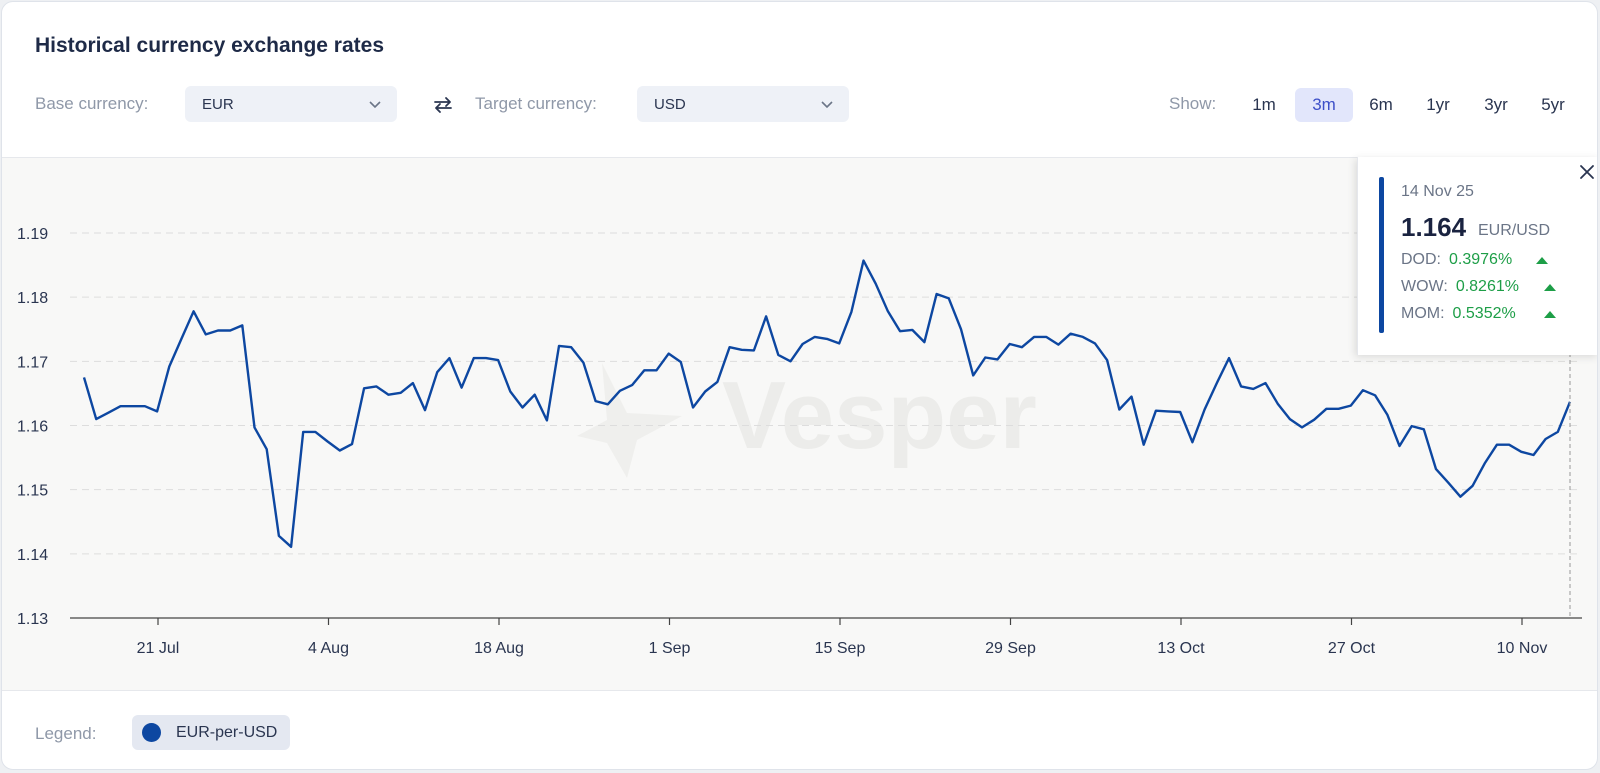  Describe the element at coordinates (1381, 255) in the screenshot. I see `tooltip-series-bar` at that location.